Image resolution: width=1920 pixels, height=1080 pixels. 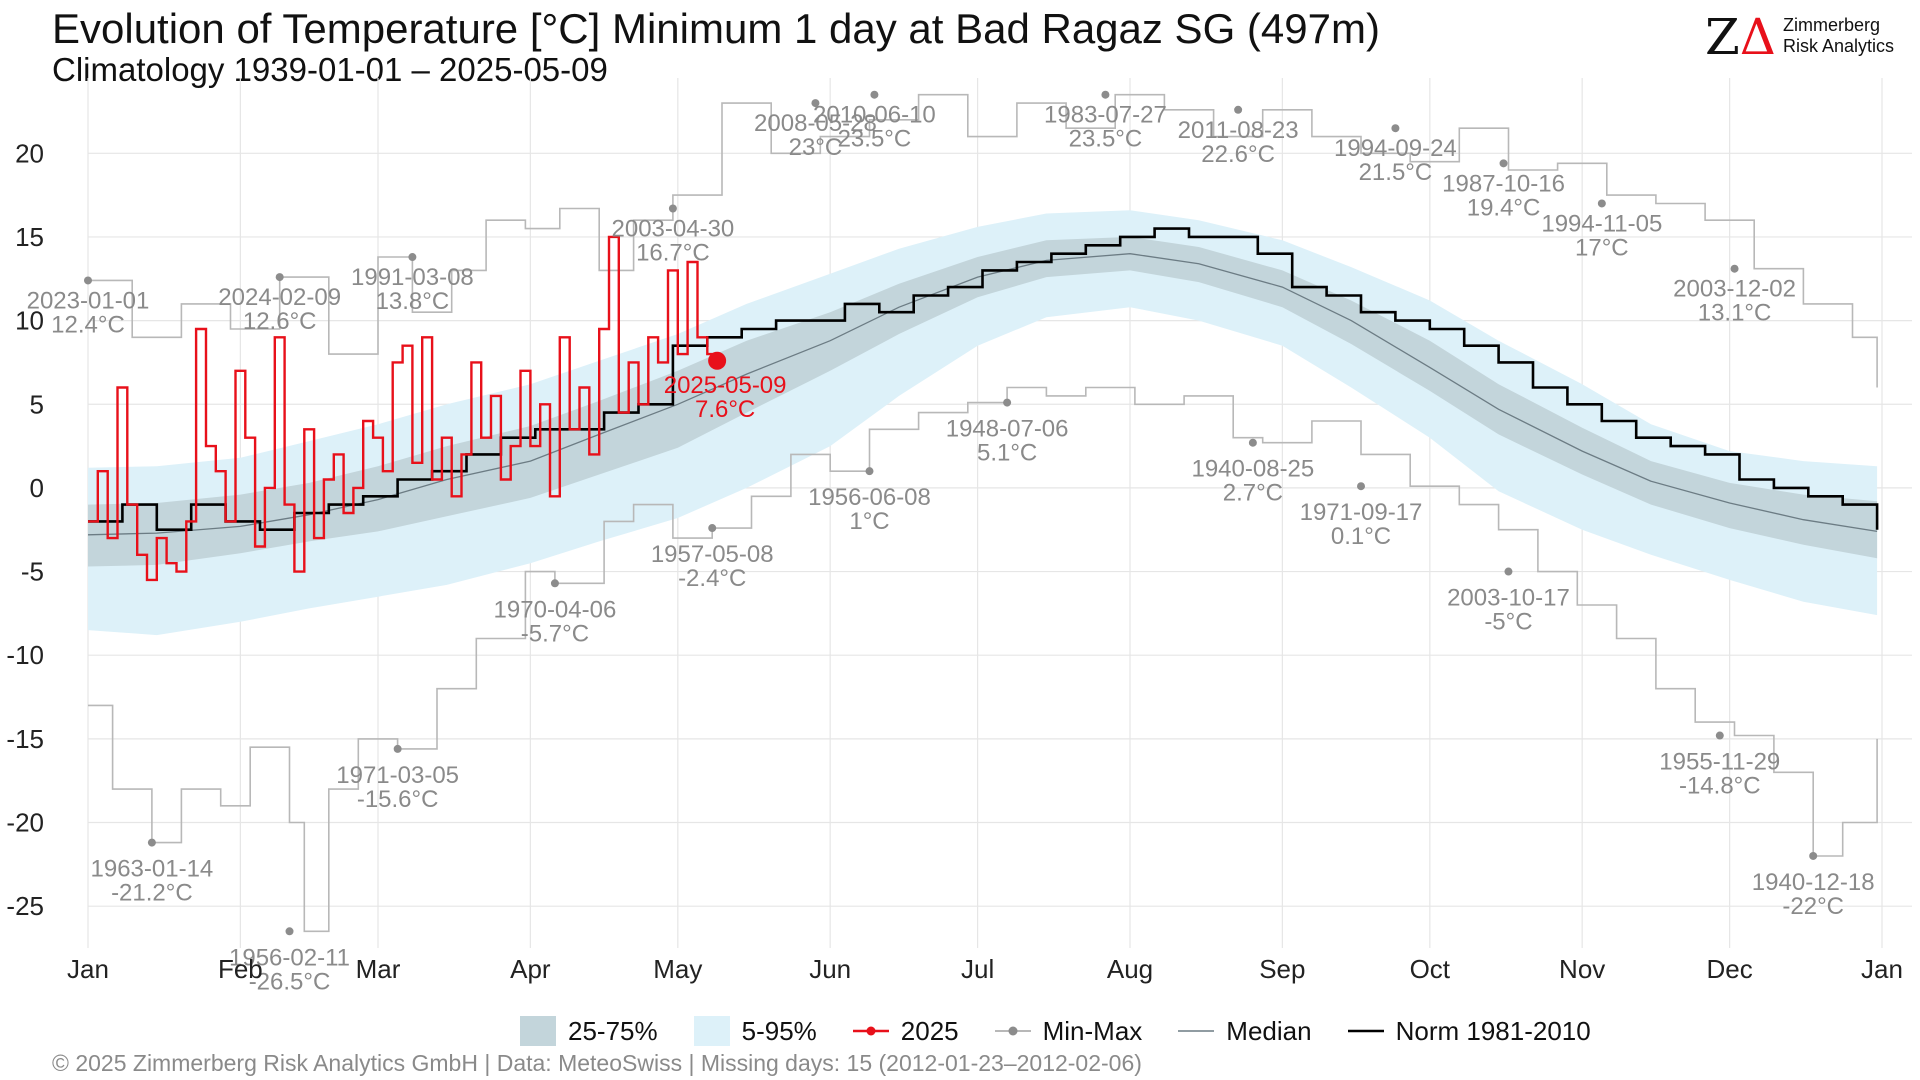 What do you see at coordinates (677, 969) in the screenshot?
I see `x-tick-label: May` at bounding box center [677, 969].